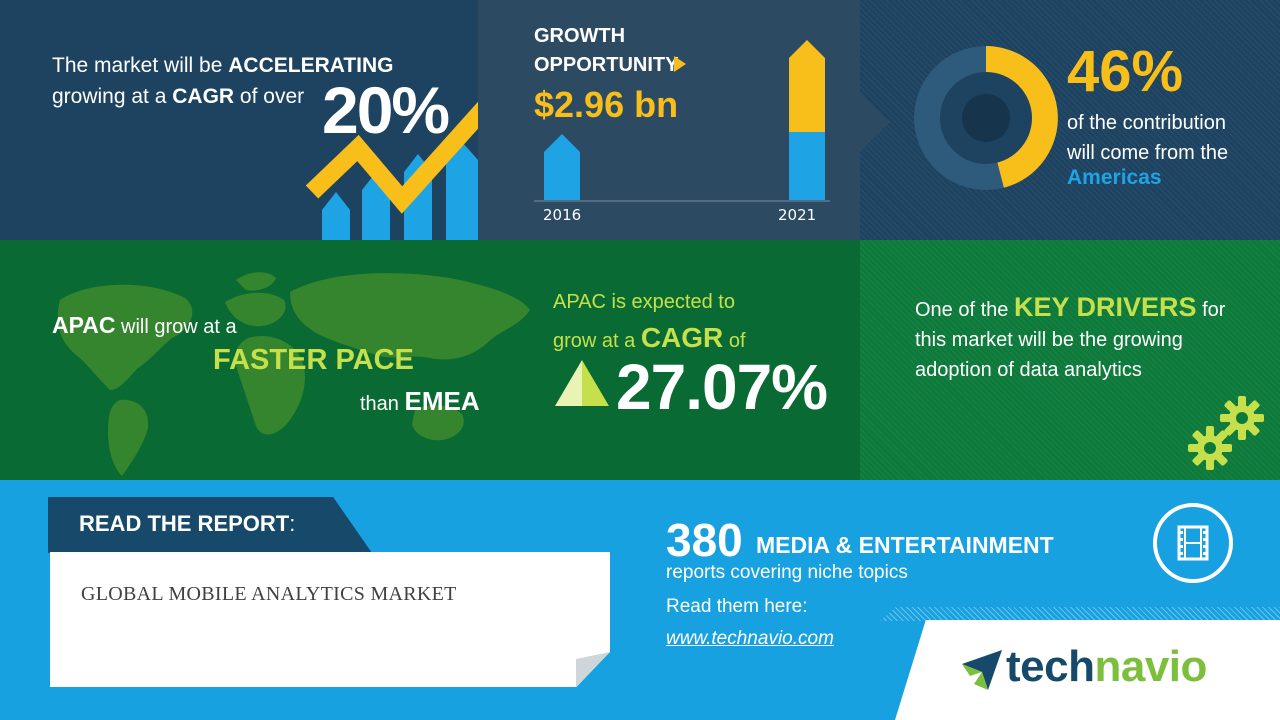  I want to click on stripe-band, so click(1080, 614).